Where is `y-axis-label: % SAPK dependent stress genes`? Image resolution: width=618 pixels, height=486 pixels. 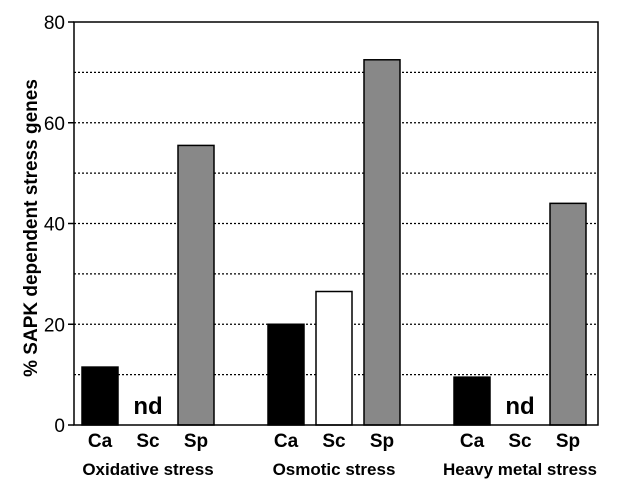
y-axis-label: % SAPK dependent stress genes is located at coordinates (31, 228).